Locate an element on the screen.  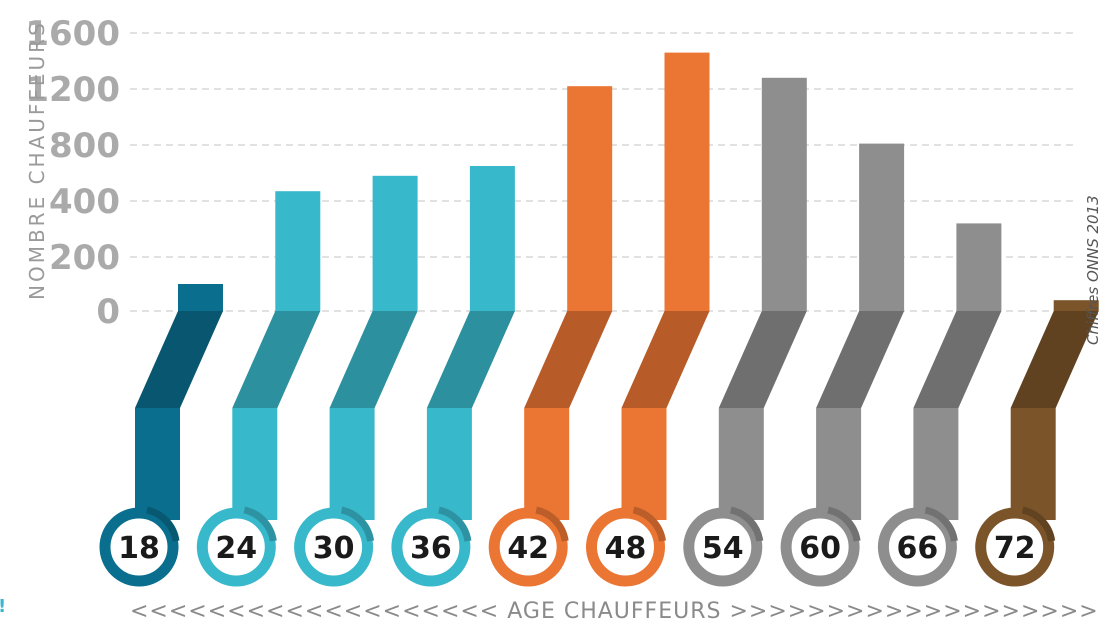
bar-group: 60 is located at coordinates (842, 365).